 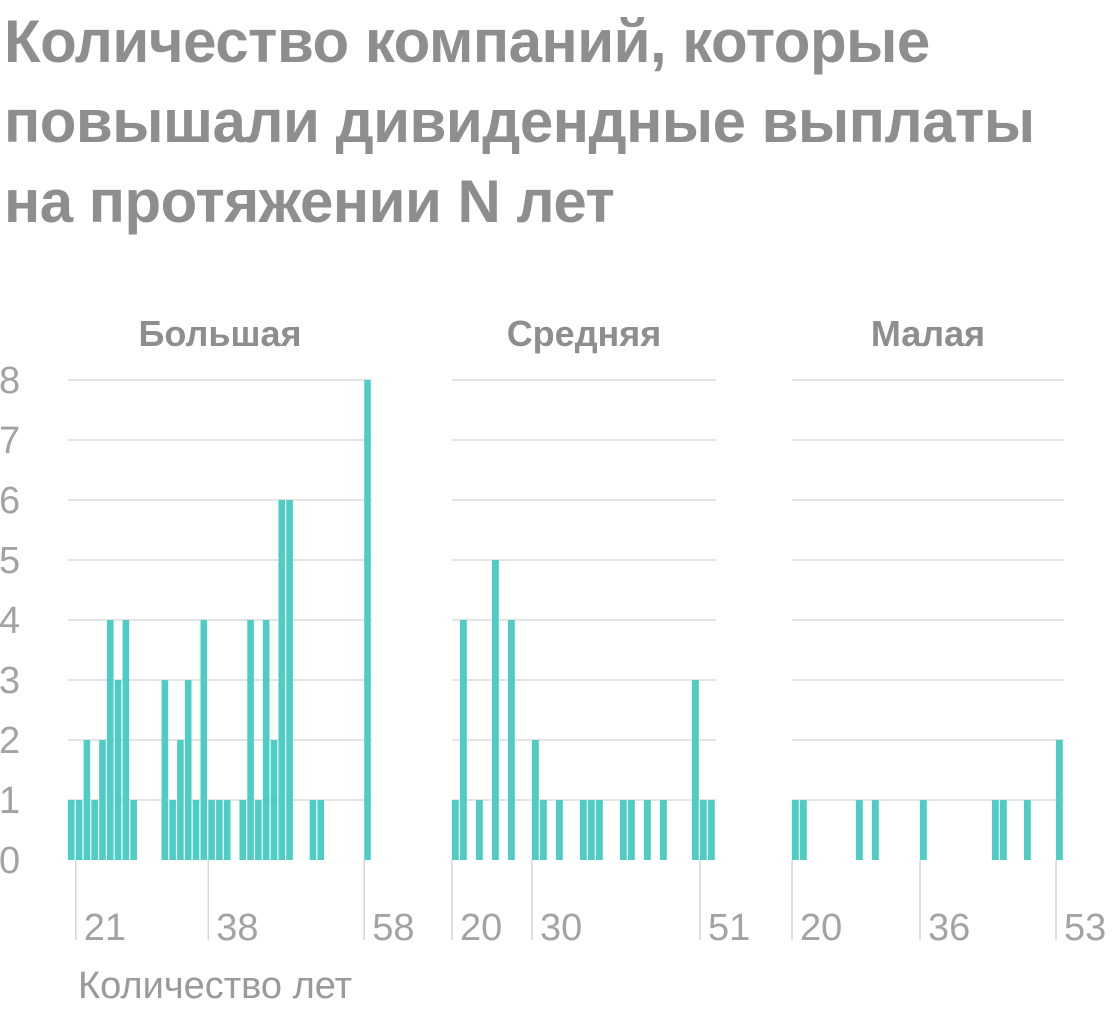 I want to click on panel-title: Большая, so click(x=219, y=333).